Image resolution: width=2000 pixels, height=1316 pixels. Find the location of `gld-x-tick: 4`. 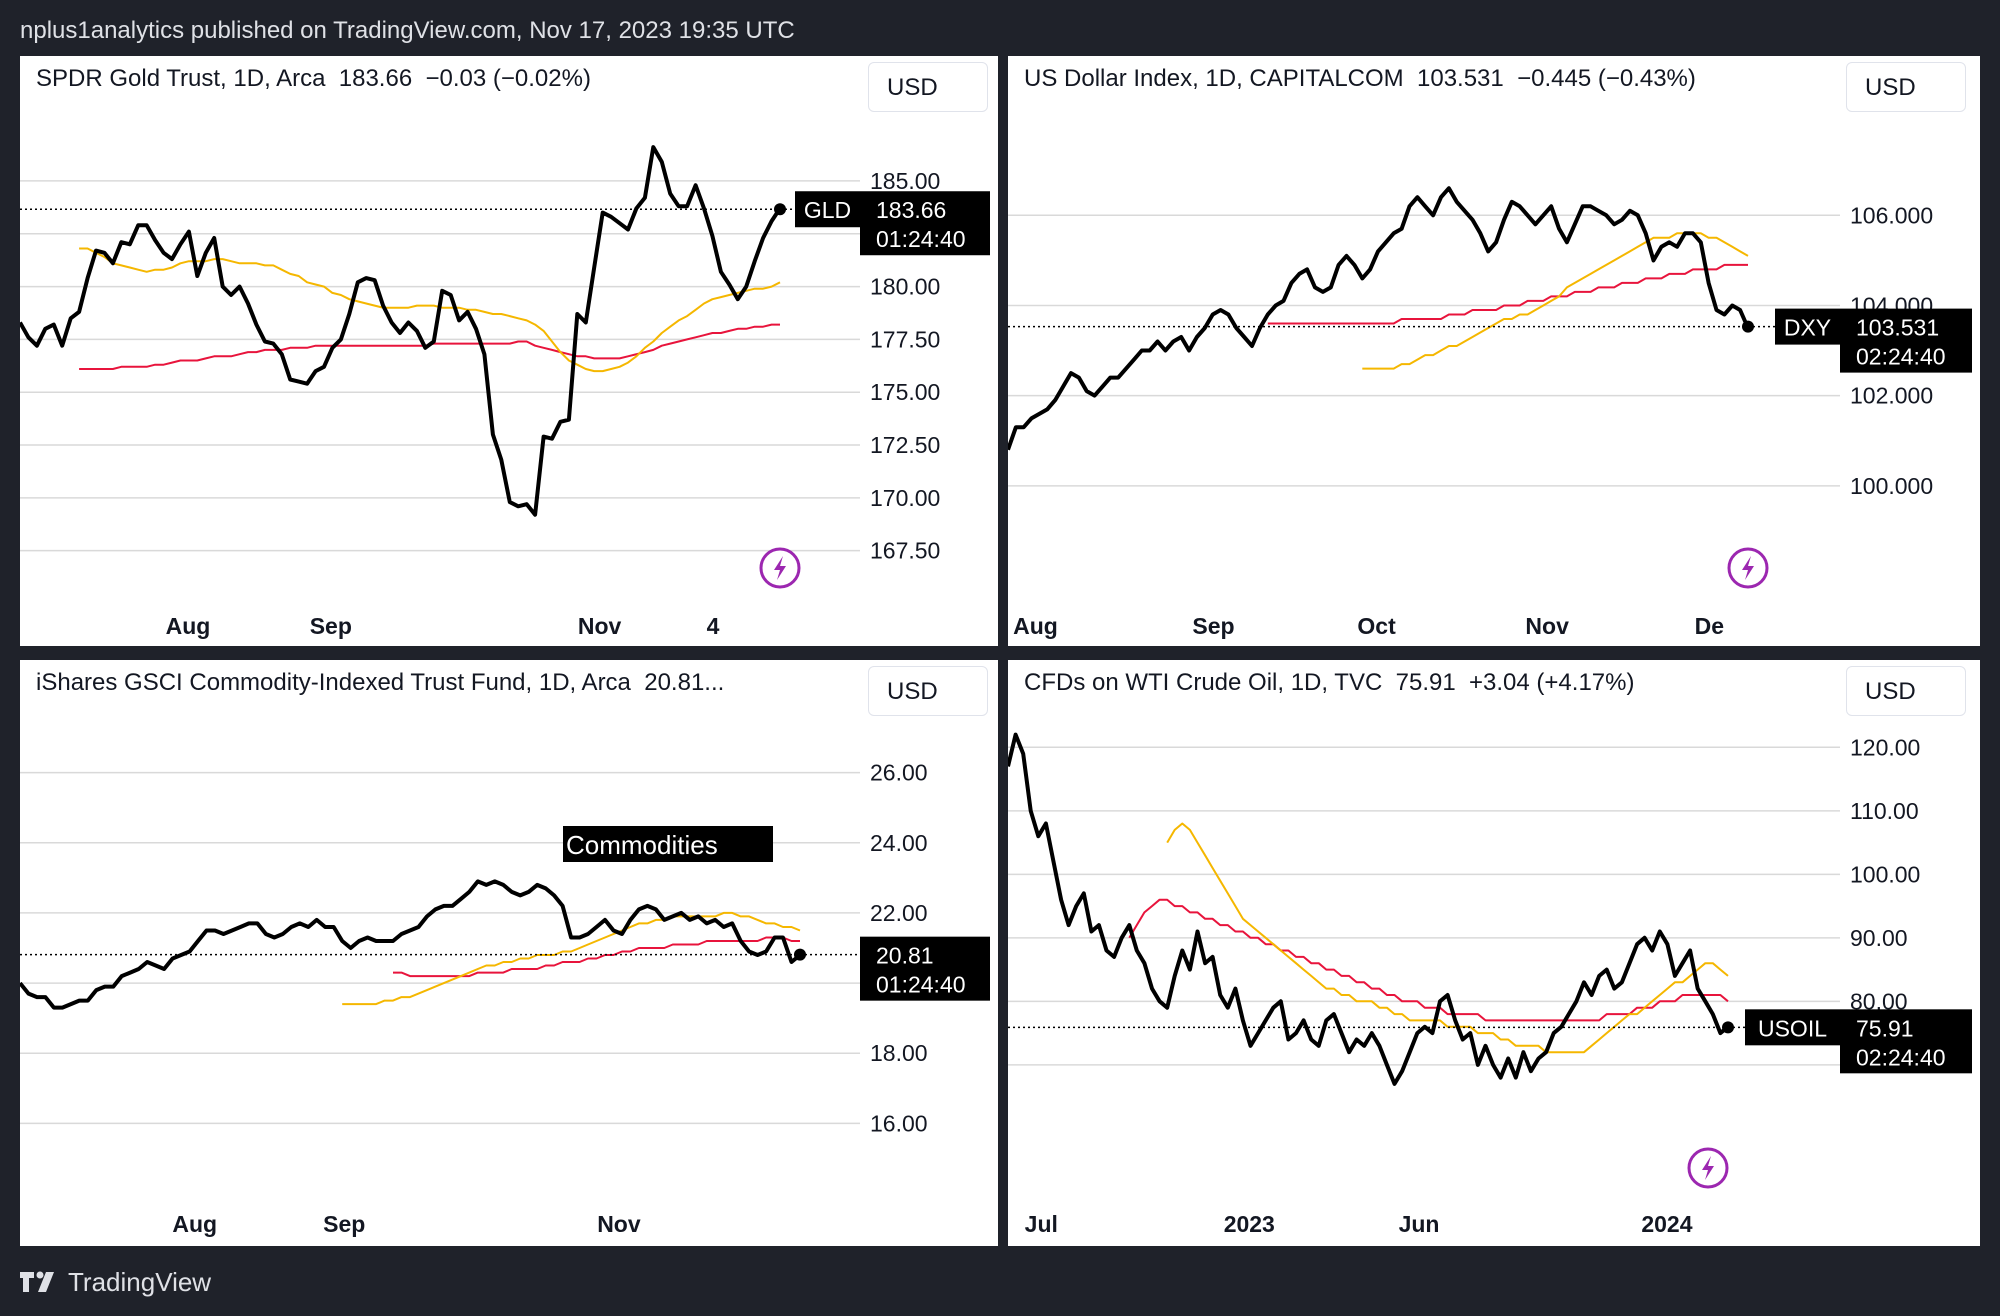

gld-x-tick: 4 is located at coordinates (713, 626).